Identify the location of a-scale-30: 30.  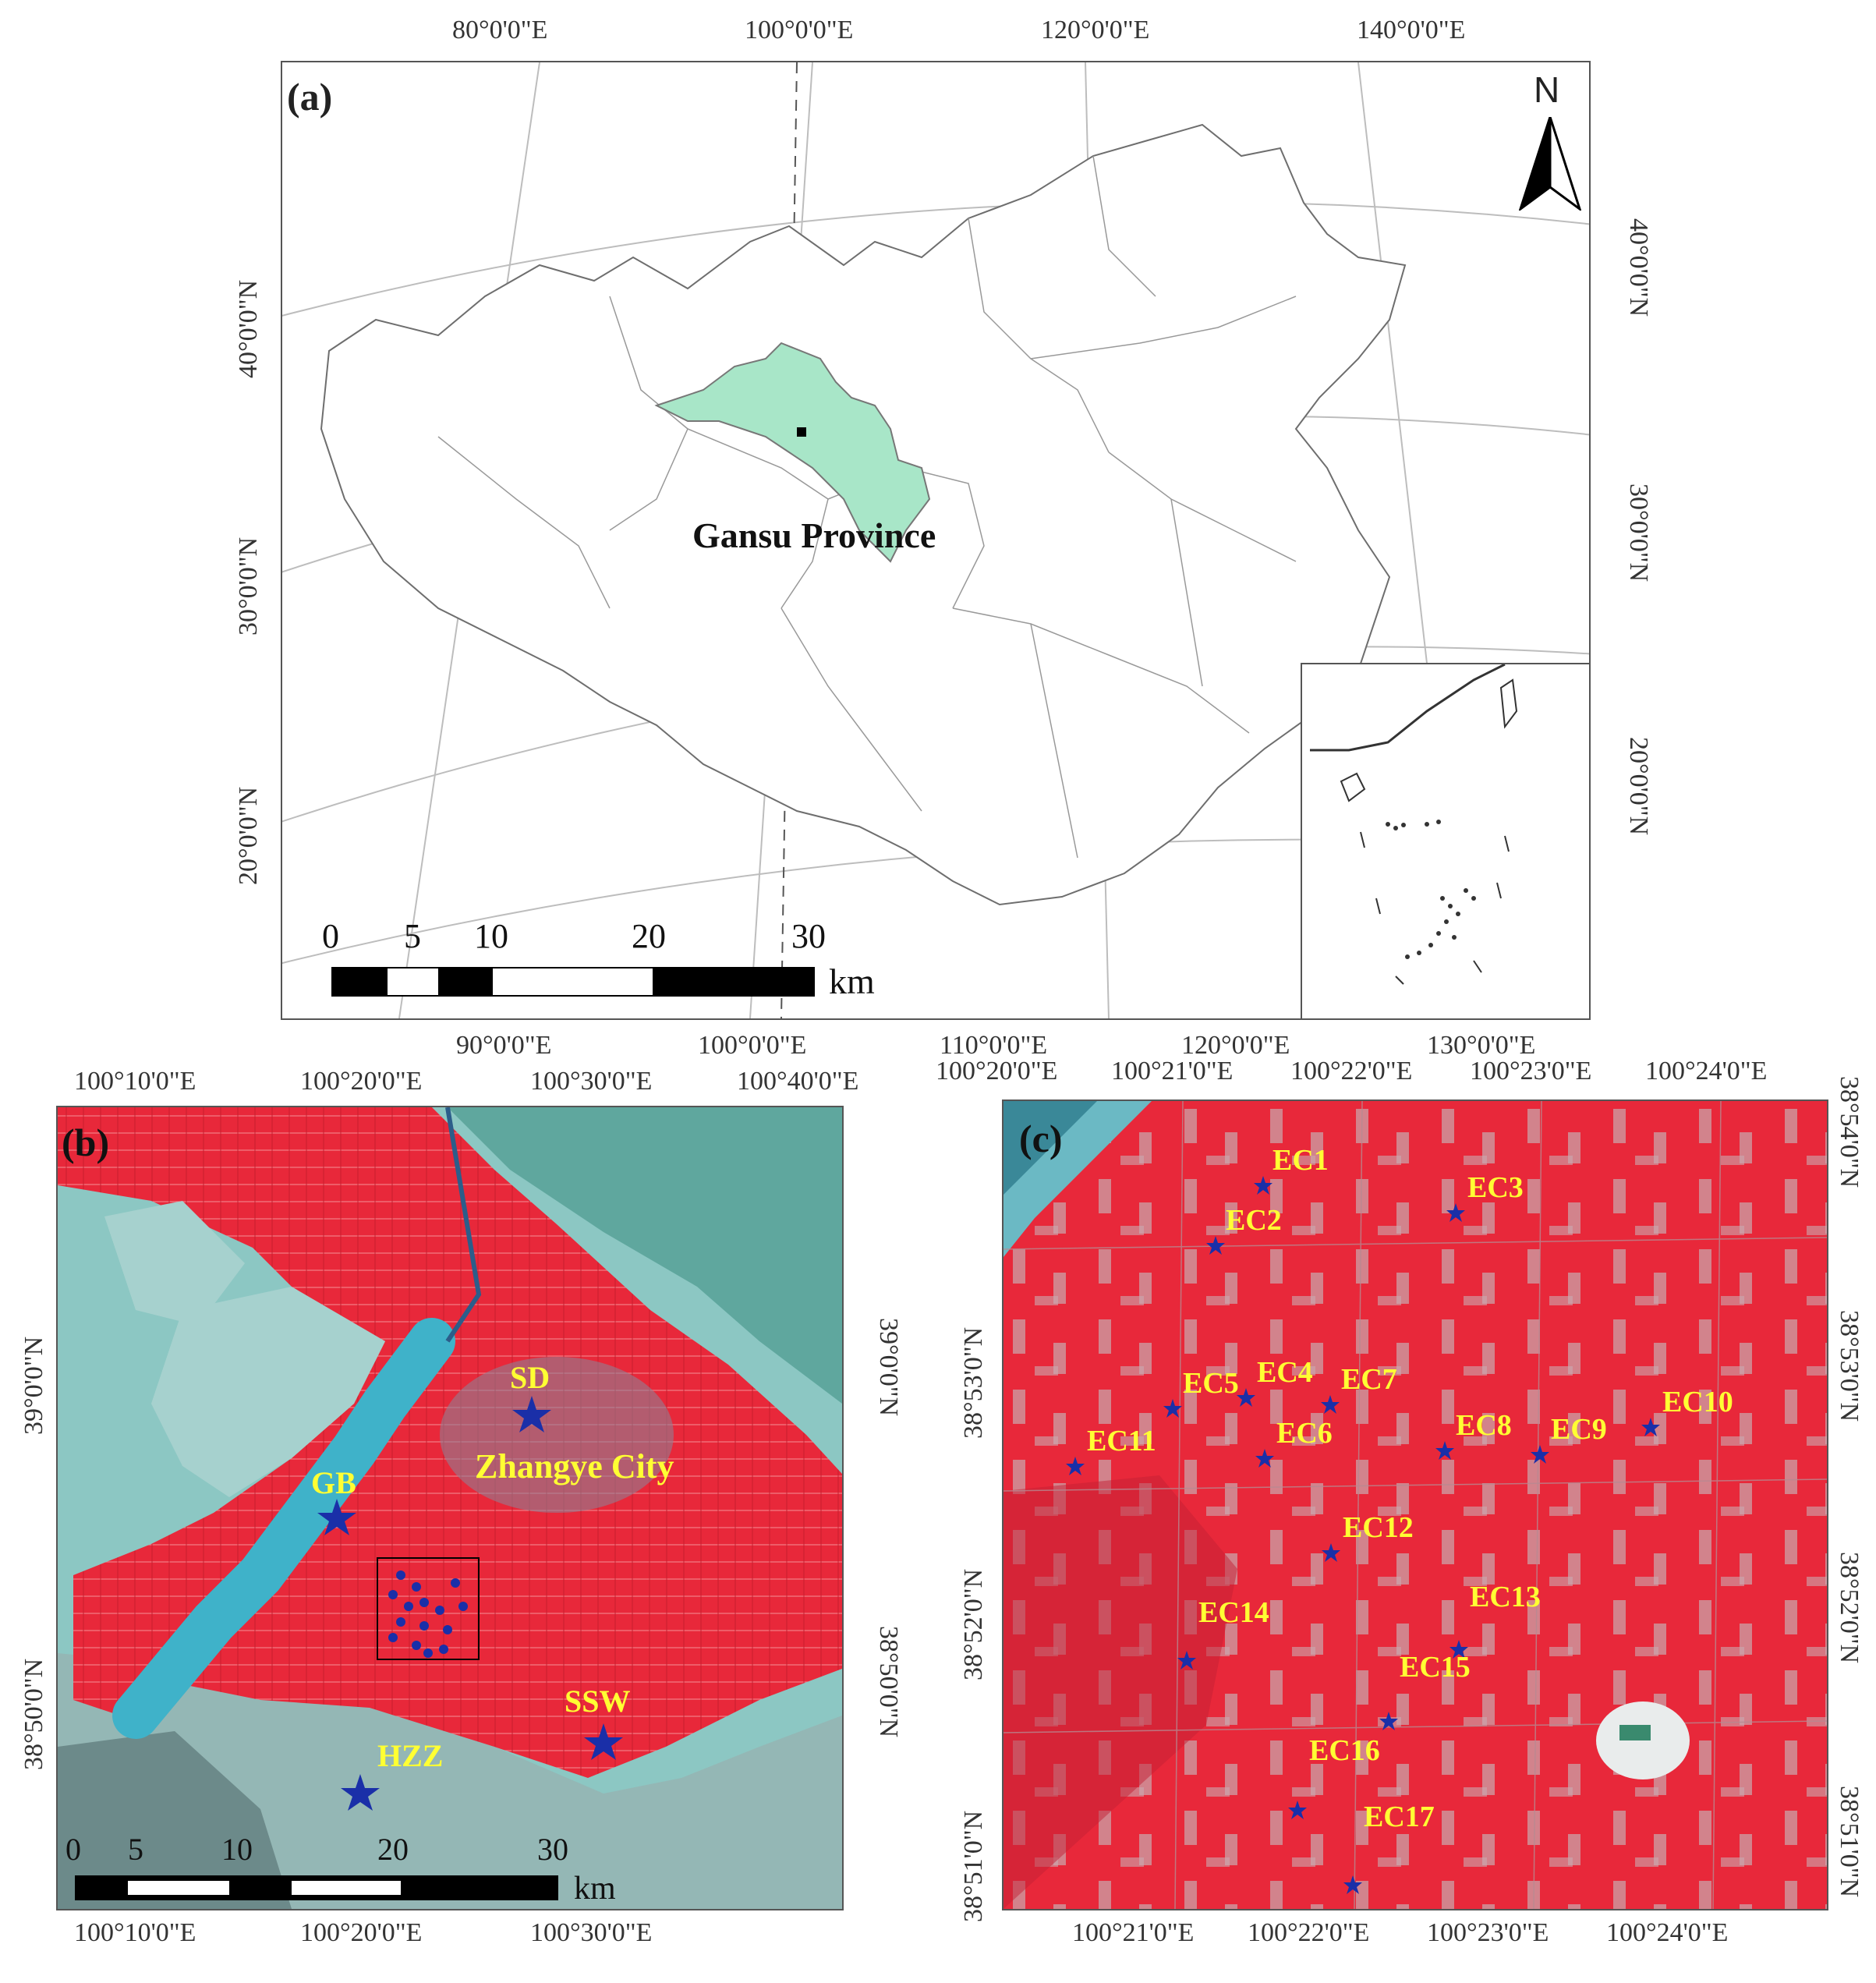
(808, 936).